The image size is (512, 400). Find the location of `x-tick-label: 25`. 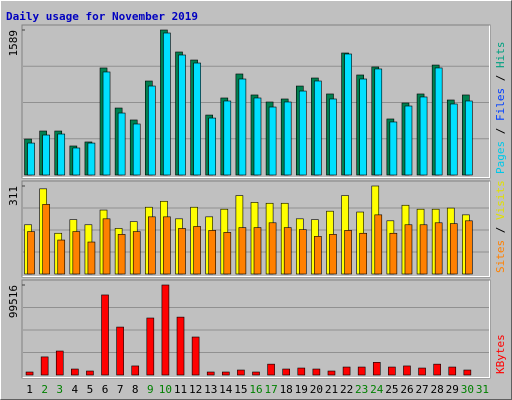

x-tick-label: 25 is located at coordinates (391, 389).